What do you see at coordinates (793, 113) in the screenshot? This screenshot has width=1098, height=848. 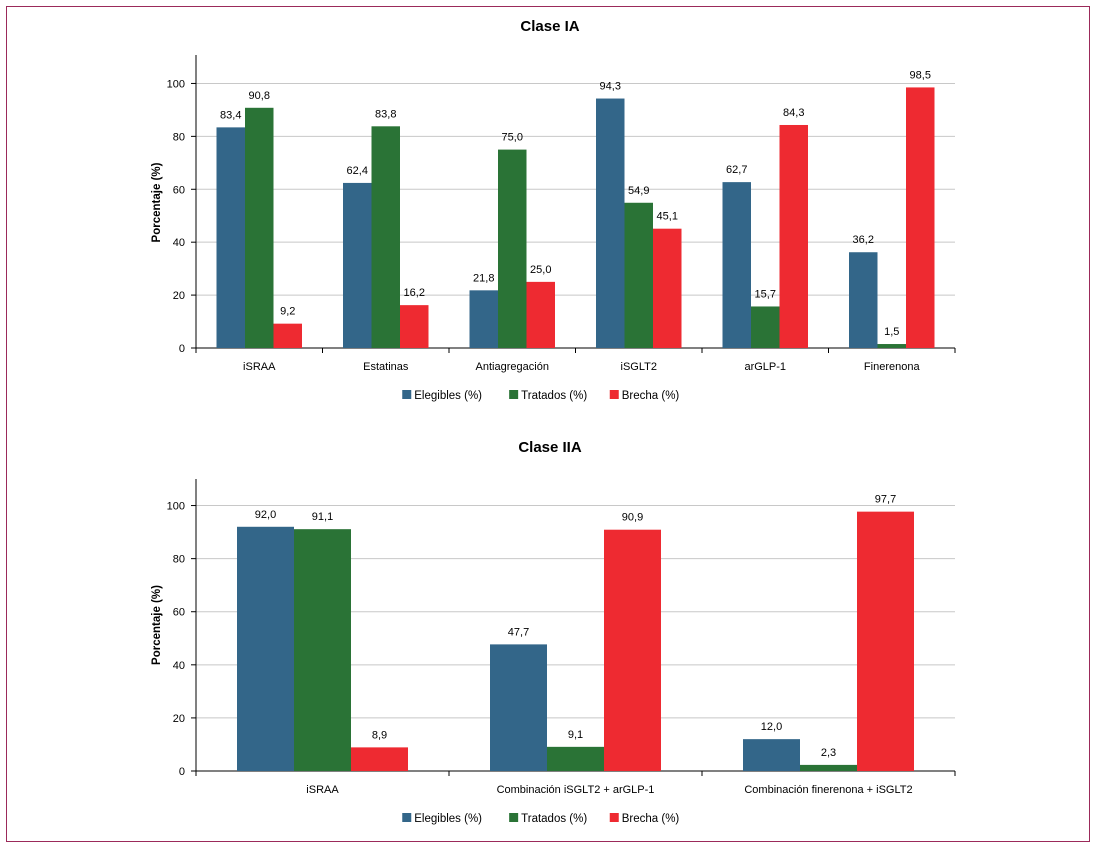 I see `data-label: 84,3` at bounding box center [793, 113].